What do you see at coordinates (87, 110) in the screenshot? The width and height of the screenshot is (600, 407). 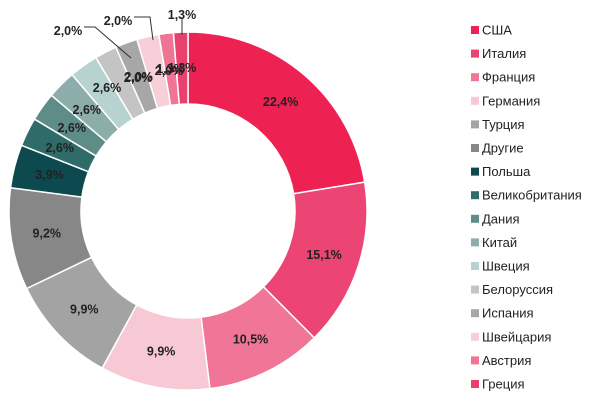 I see `data-label-9: 2,6%` at bounding box center [87, 110].